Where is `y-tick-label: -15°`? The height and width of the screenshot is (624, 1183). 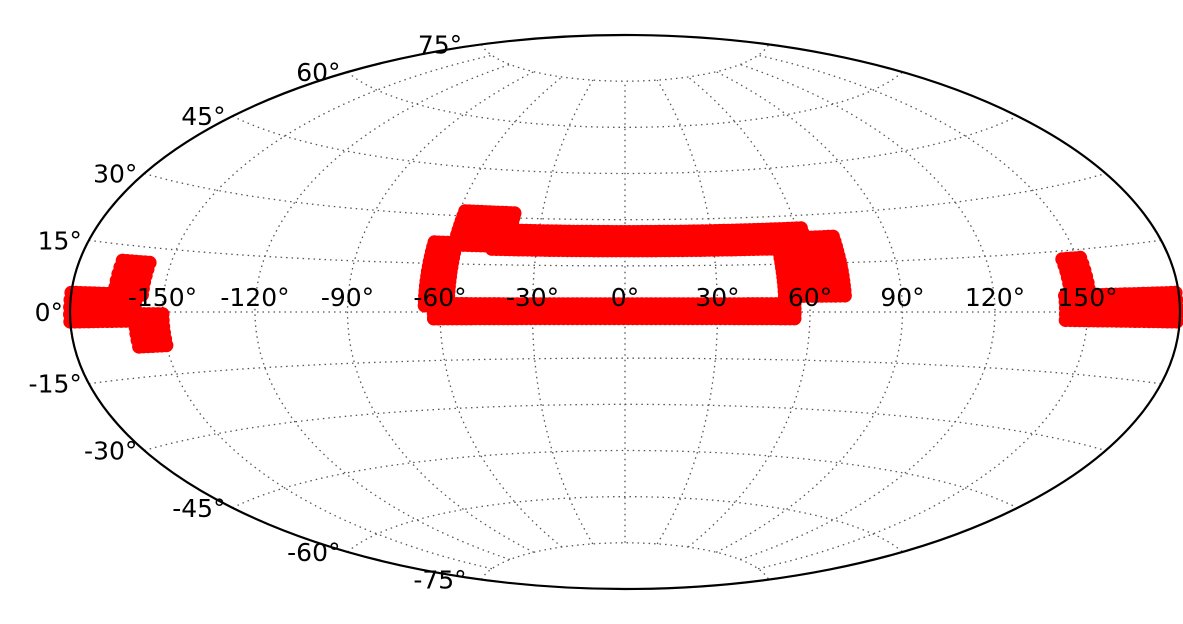
y-tick-label: -15° is located at coordinates (55, 384).